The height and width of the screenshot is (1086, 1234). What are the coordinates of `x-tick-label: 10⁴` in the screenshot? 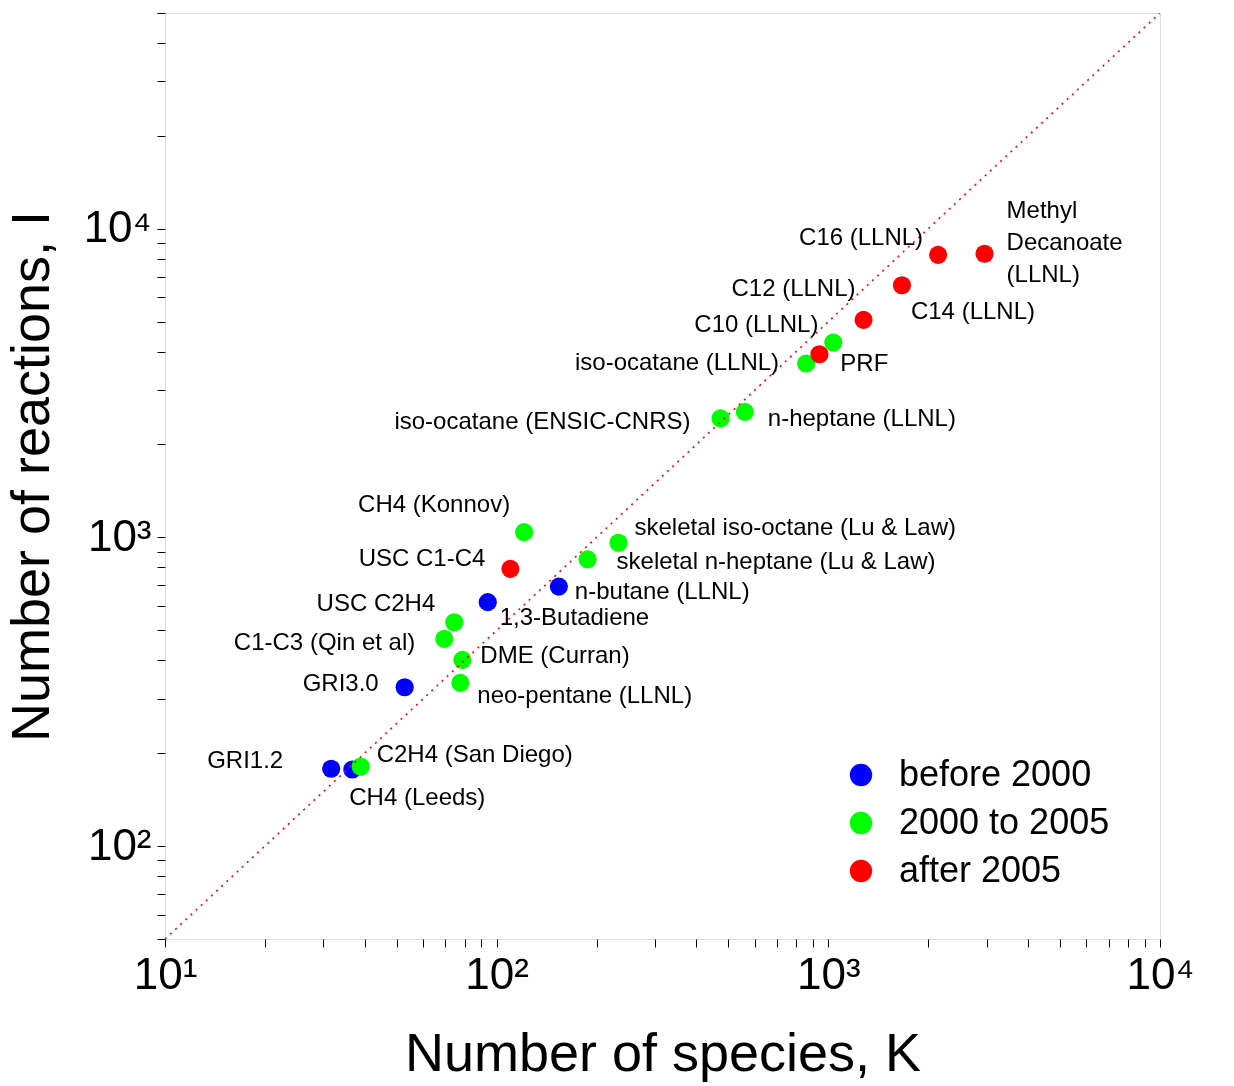 It's located at (1160, 973).